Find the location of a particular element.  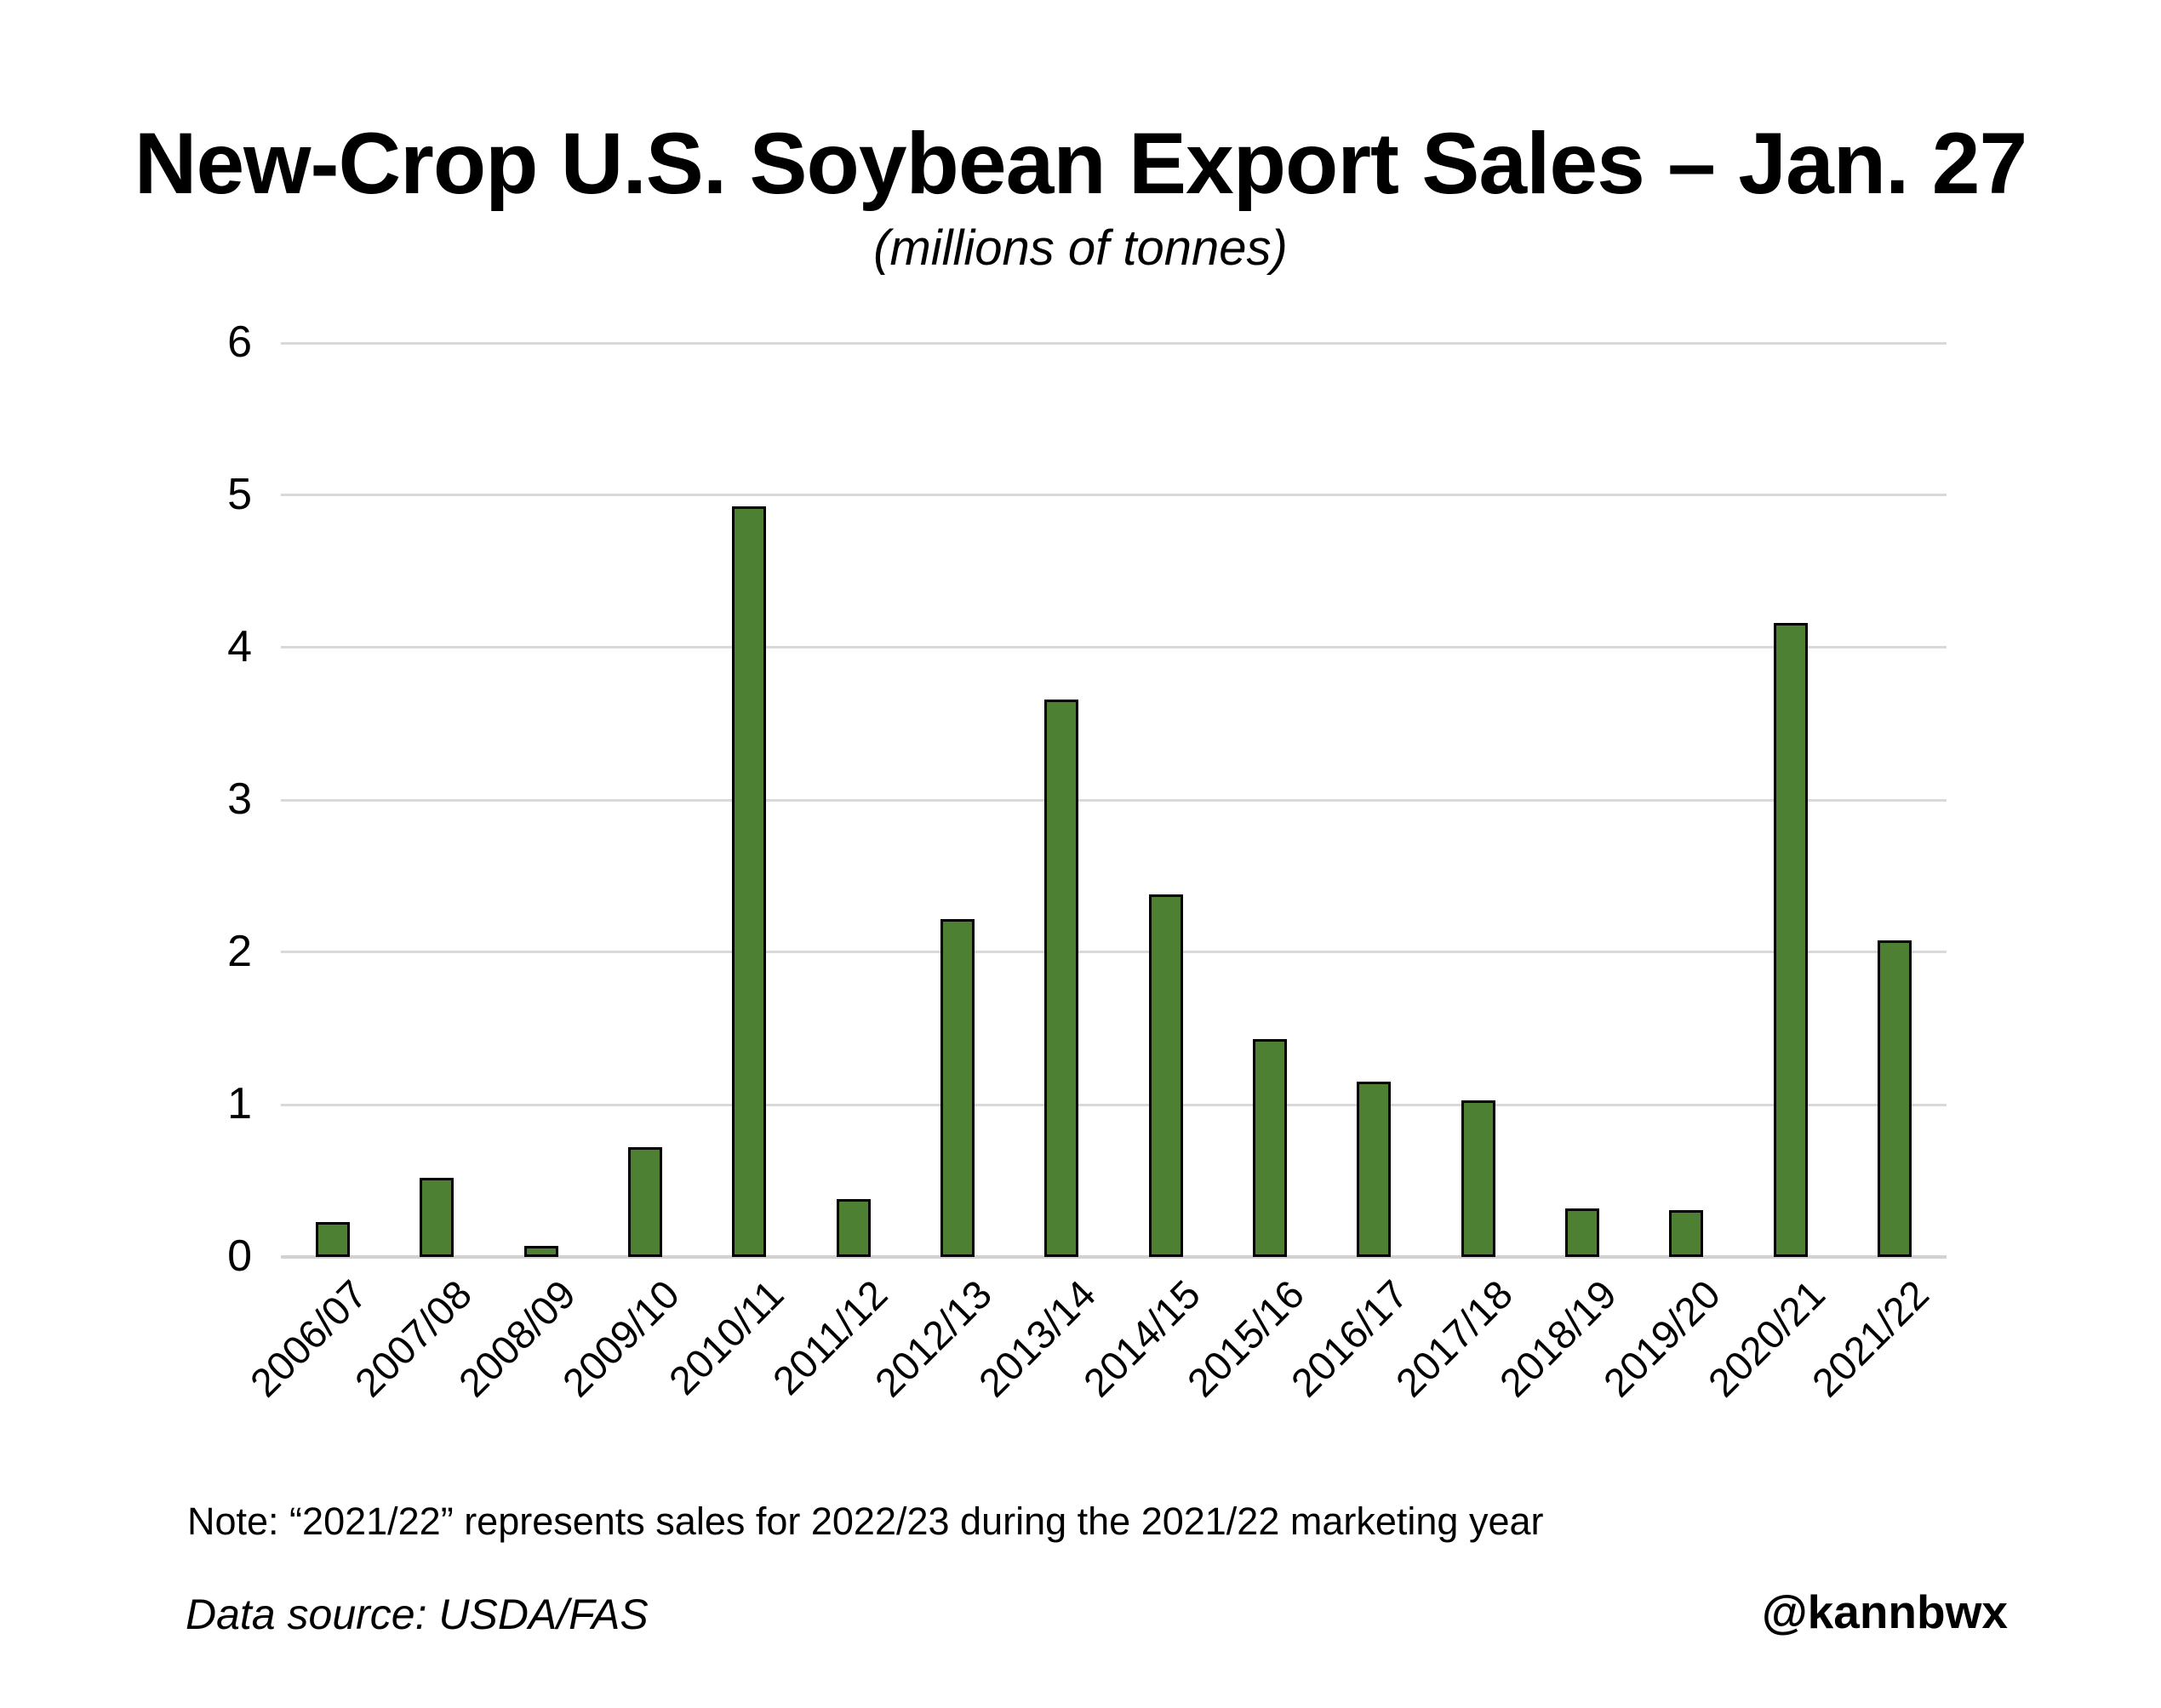

bar-2021/22 is located at coordinates (1895, 1098).